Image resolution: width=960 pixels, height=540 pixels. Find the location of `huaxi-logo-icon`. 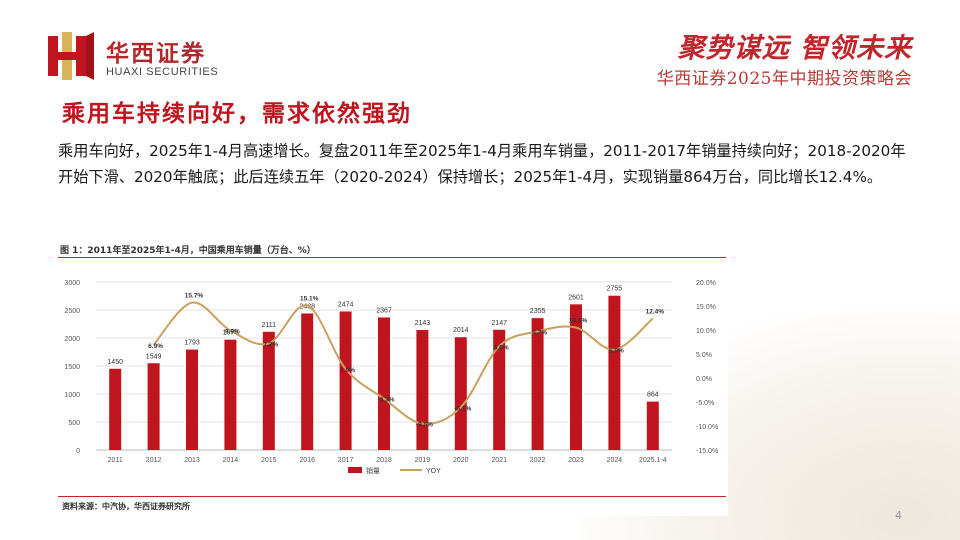

huaxi-logo-icon is located at coordinates (71, 56).